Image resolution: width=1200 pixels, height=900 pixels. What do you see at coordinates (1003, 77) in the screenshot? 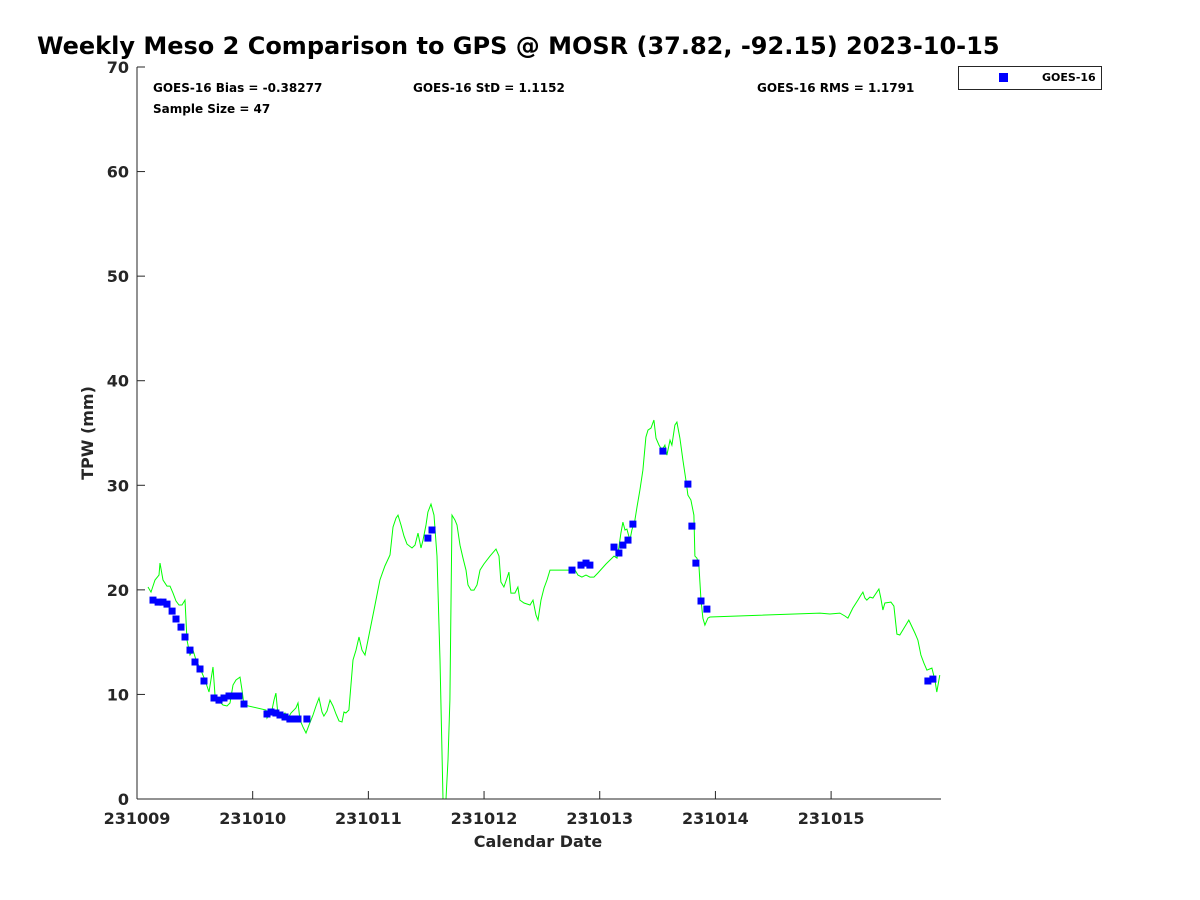
I see `legend-marker-goes16` at bounding box center [1003, 77].